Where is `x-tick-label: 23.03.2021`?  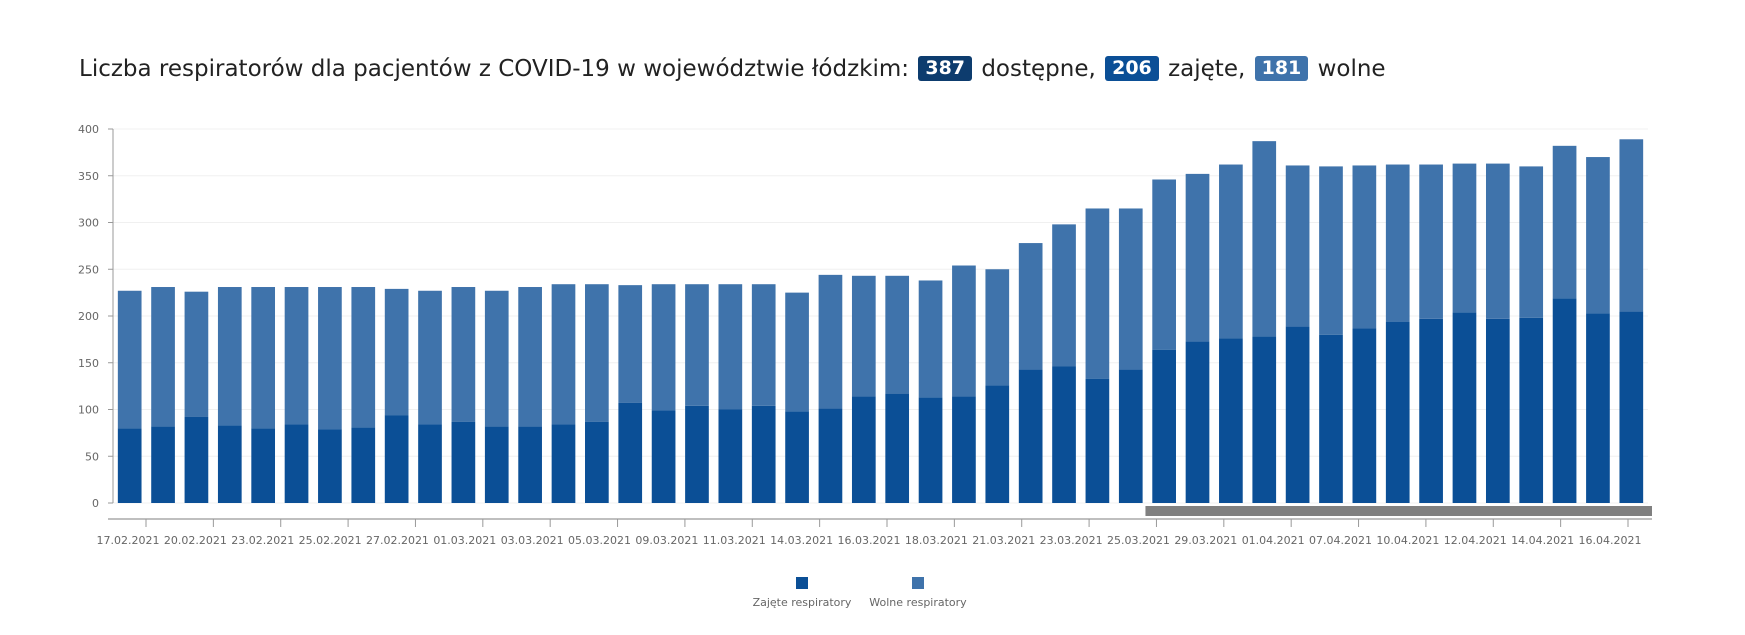
x-tick-label: 23.03.2021 is located at coordinates (1071, 540).